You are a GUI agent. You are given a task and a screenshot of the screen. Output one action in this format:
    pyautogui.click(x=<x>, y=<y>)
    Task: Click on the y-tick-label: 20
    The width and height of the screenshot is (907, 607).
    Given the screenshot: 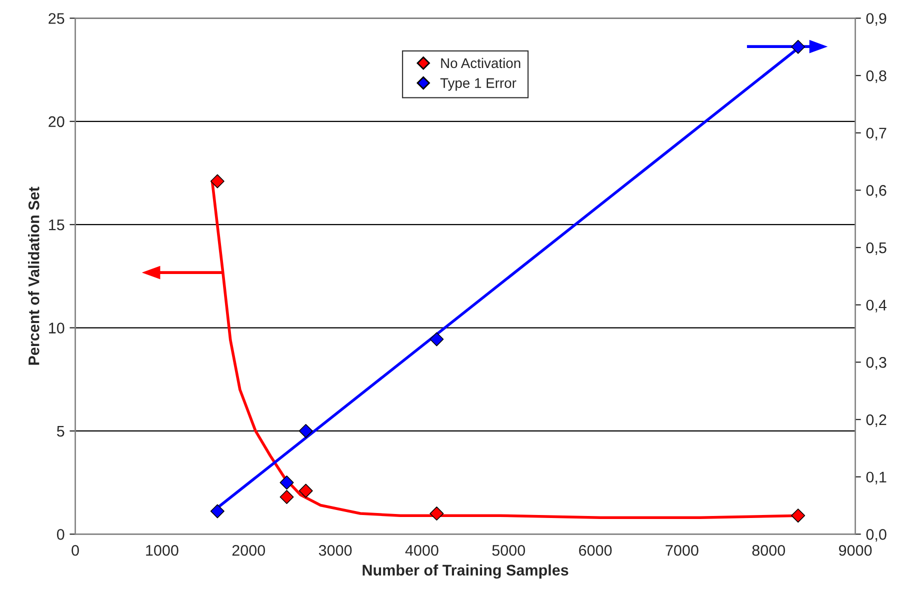 What is the action you would take?
    pyautogui.click(x=56, y=122)
    